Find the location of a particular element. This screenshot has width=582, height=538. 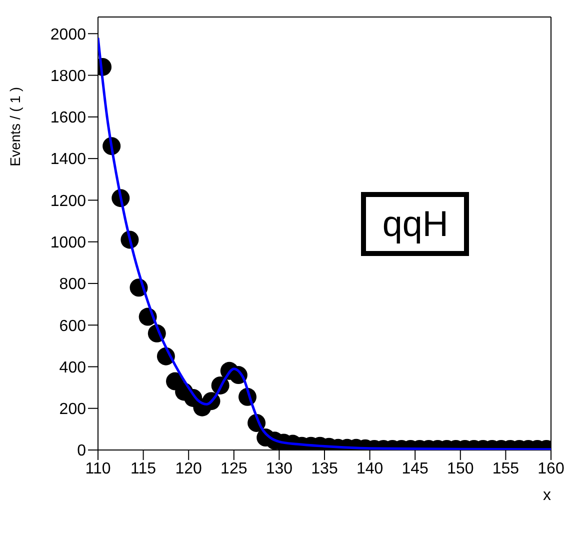

y-axis-title: Events / ( 1 ) is located at coordinates (14, 126).